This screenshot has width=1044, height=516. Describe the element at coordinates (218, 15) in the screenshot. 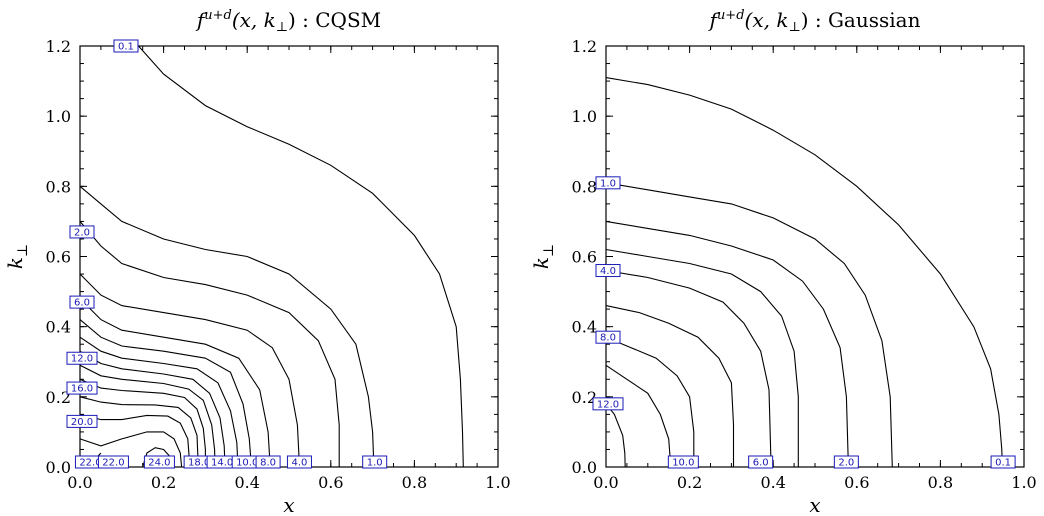

I see `title-superscript: u+d` at that location.